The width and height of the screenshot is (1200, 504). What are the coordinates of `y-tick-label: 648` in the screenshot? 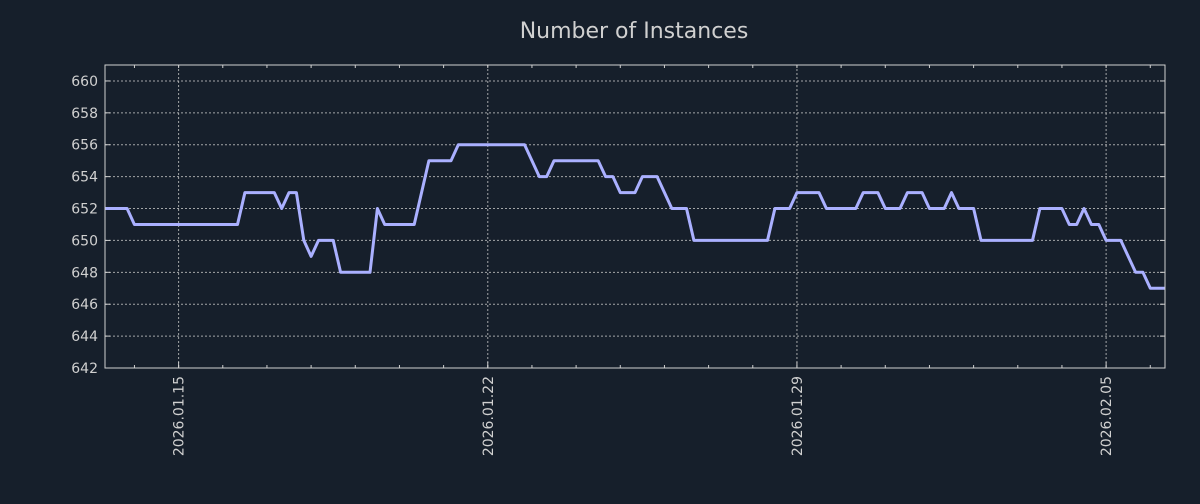 It's located at (84, 273).